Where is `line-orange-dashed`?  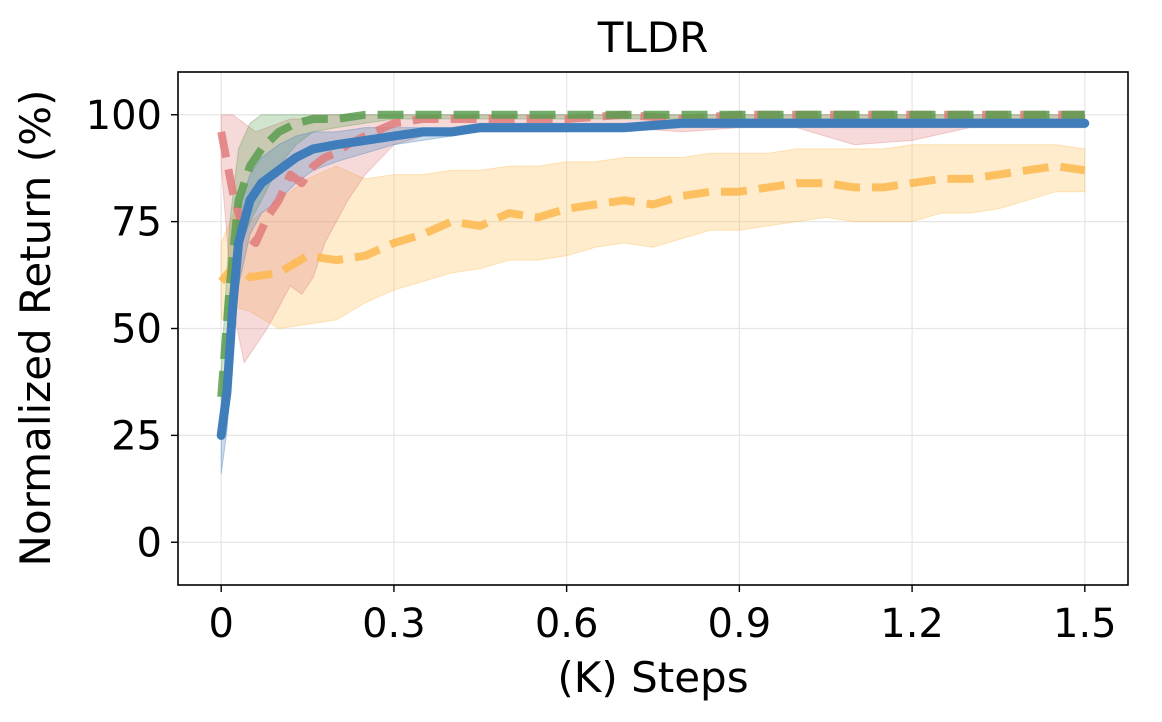 line-orange-dashed is located at coordinates (652, 223).